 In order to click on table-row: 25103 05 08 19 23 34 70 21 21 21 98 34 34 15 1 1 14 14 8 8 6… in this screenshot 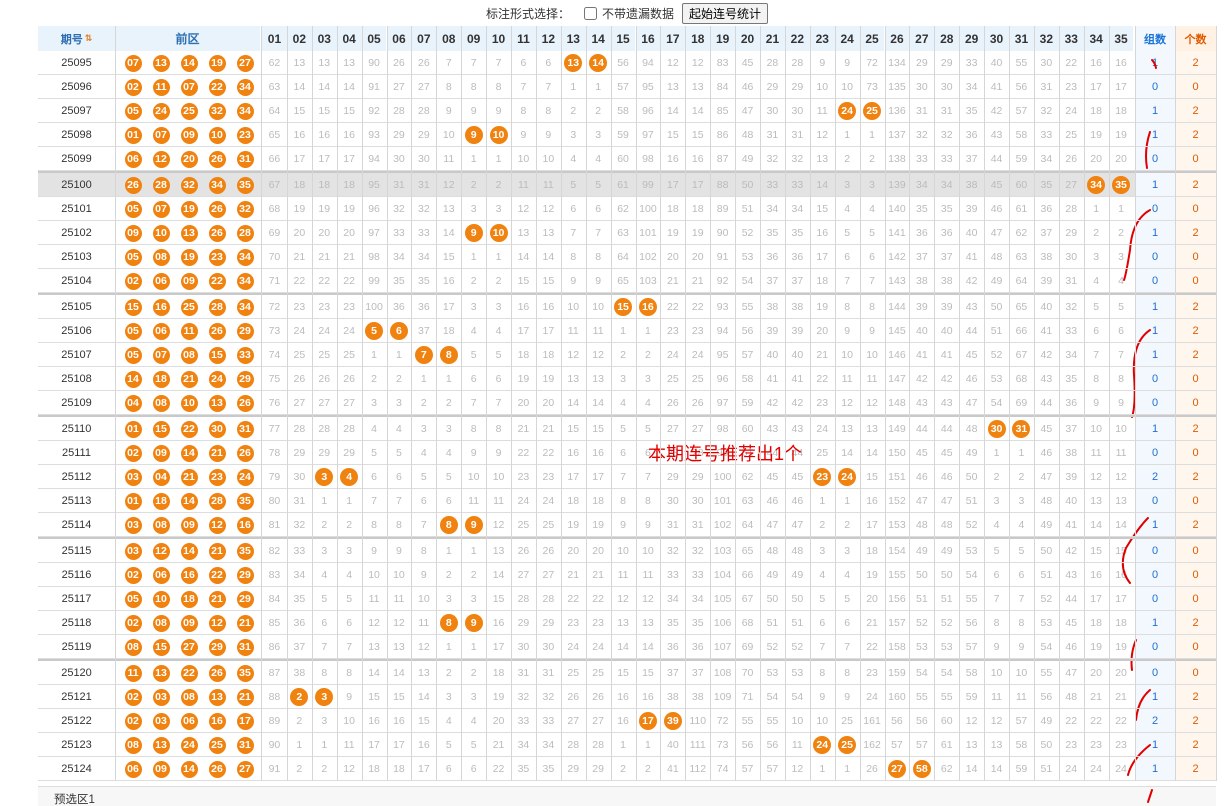, I will do `click(627, 257)`.